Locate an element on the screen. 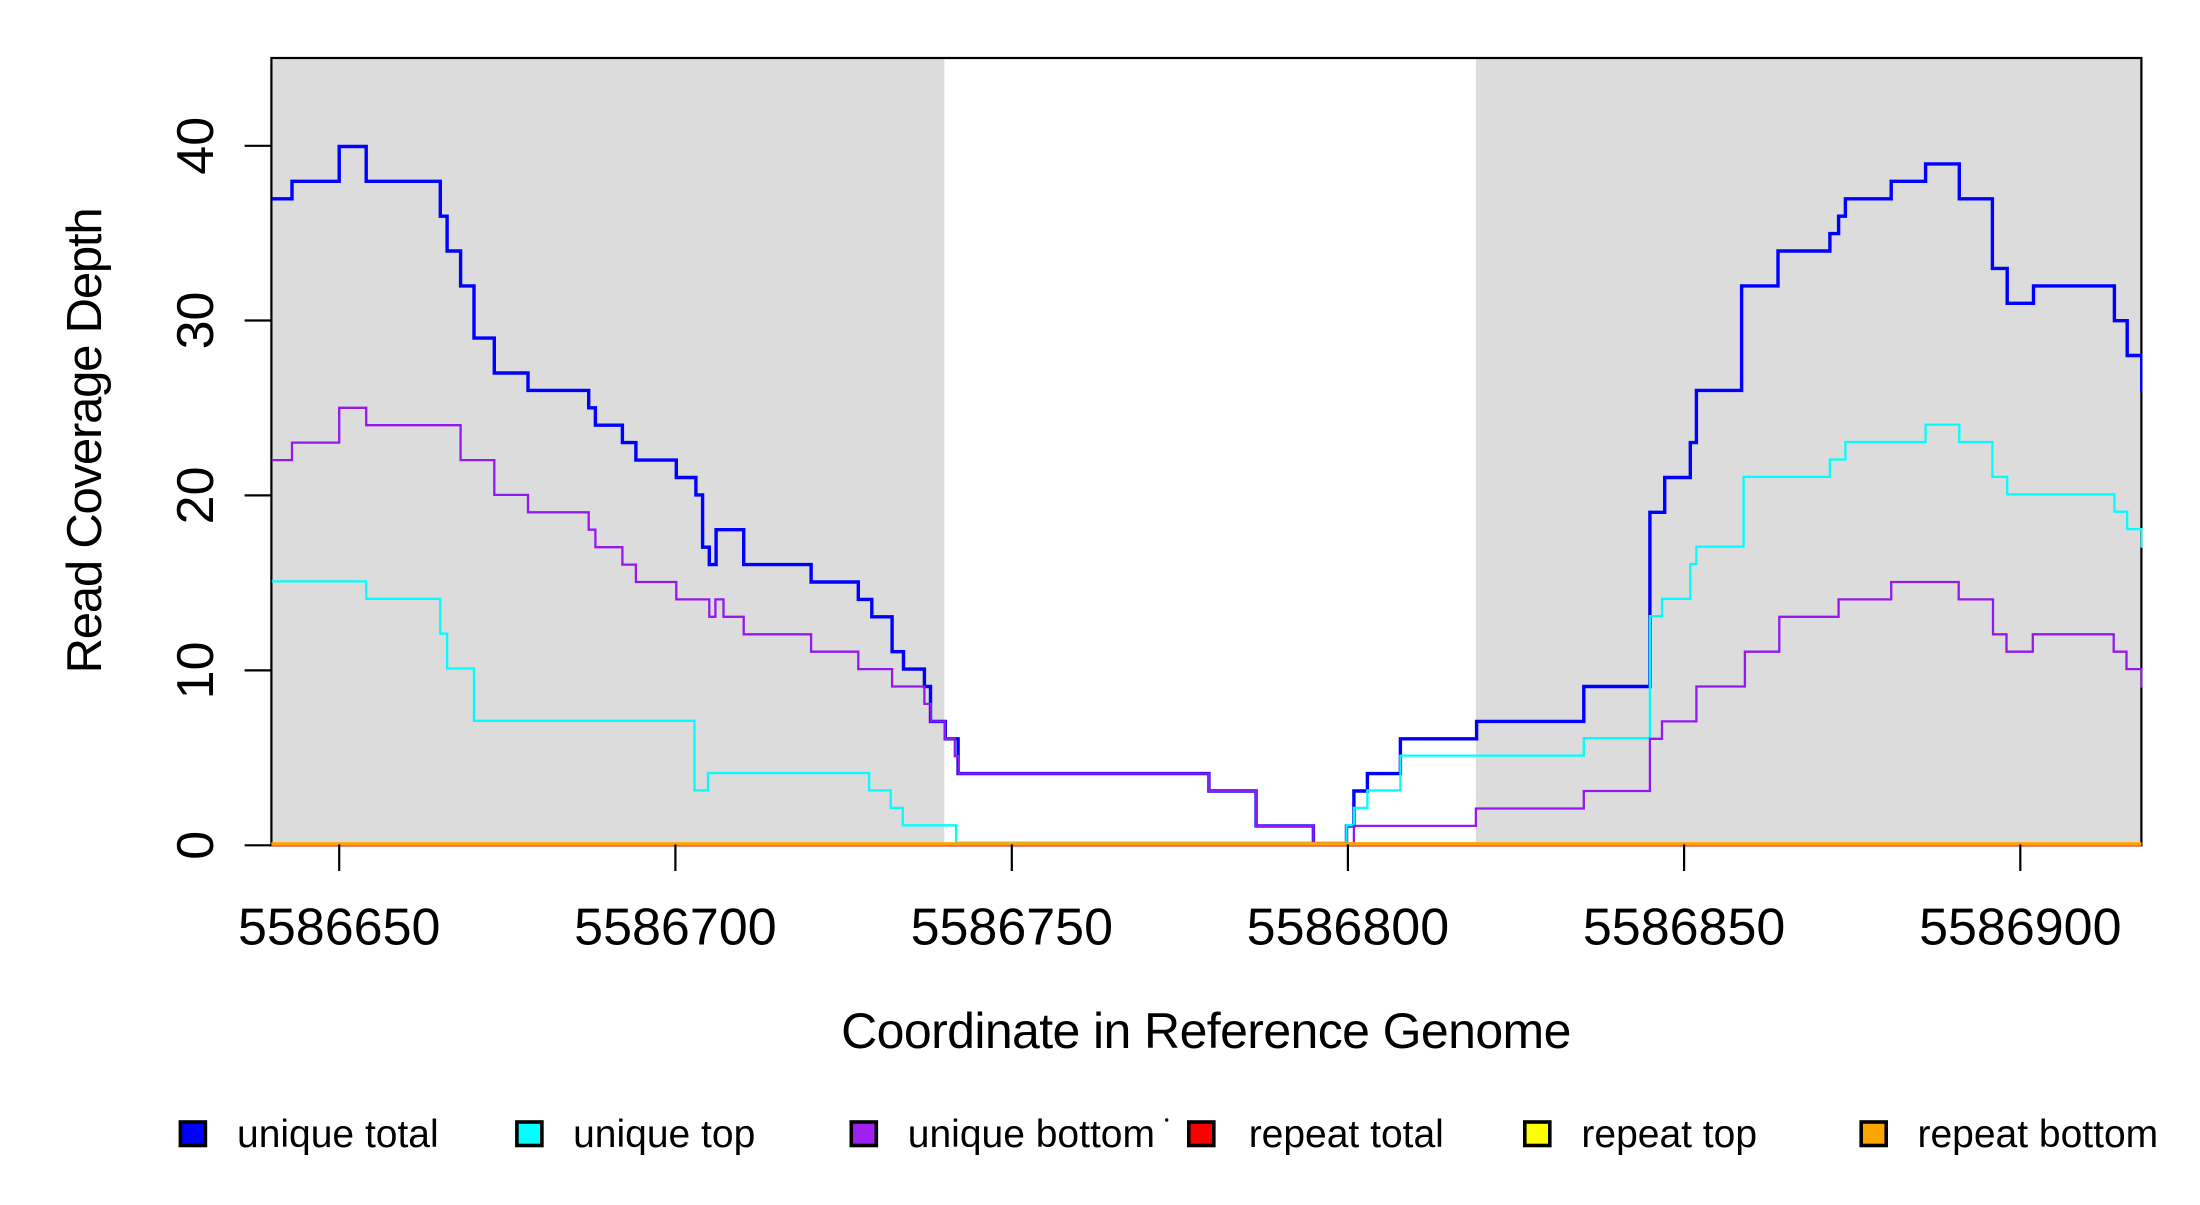 This screenshot has width=2200, height=1205. svg-text: 30 is located at coordinates (196, 321).